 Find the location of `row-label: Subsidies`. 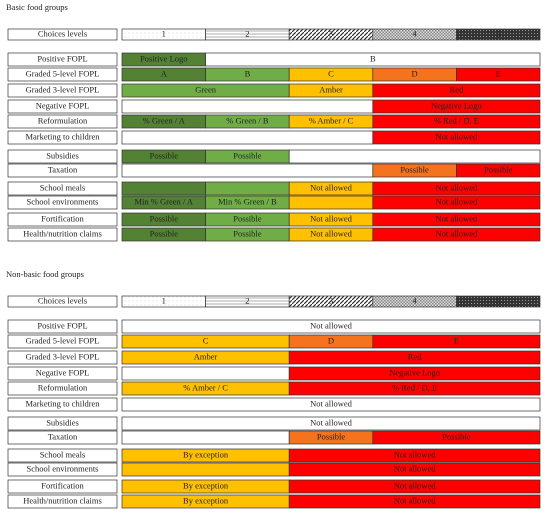

row-label: Subsidies is located at coordinates (62, 422).